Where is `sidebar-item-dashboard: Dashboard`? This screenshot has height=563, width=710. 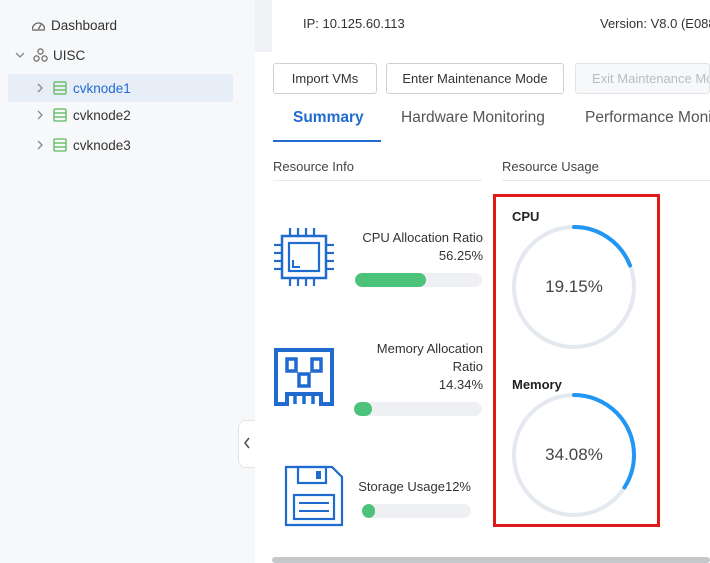
sidebar-item-dashboard: Dashboard is located at coordinates (73, 25).